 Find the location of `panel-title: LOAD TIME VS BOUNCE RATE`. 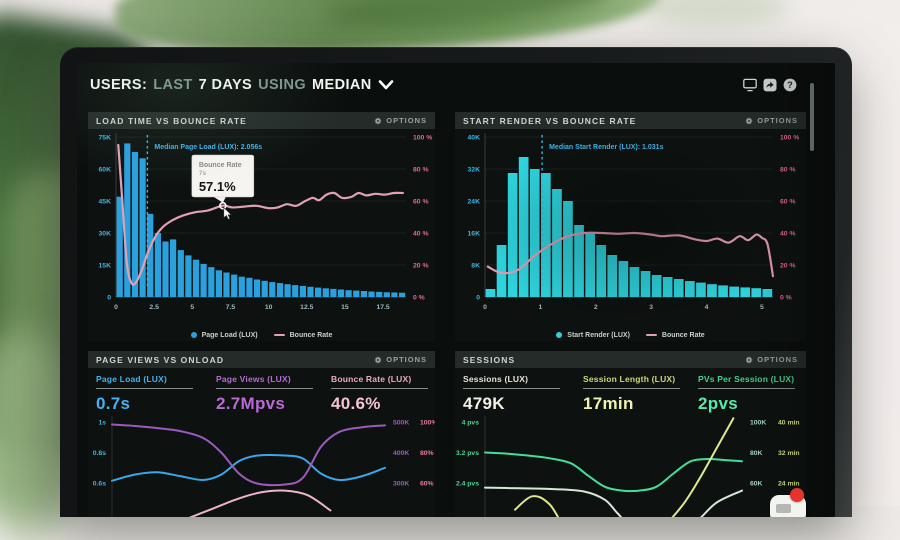

panel-title: LOAD TIME VS BOUNCE RATE is located at coordinates (171, 120).